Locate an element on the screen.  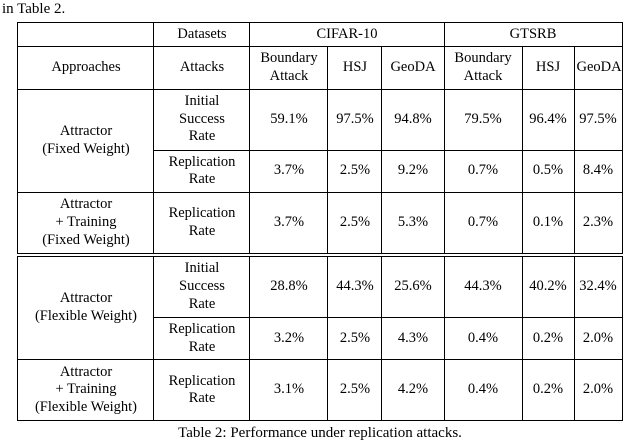
value-cell: 40.2% is located at coordinates (548, 286).